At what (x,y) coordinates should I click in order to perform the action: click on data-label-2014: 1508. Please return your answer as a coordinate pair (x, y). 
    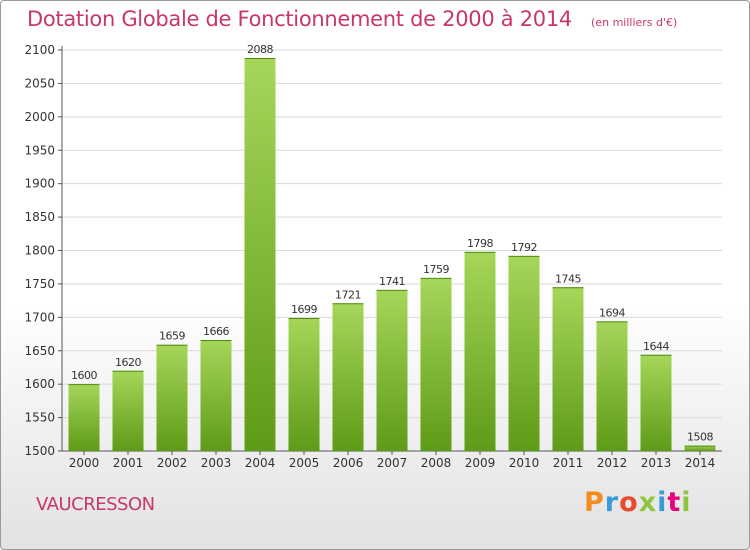
    Looking at the image, I should click on (700, 437).